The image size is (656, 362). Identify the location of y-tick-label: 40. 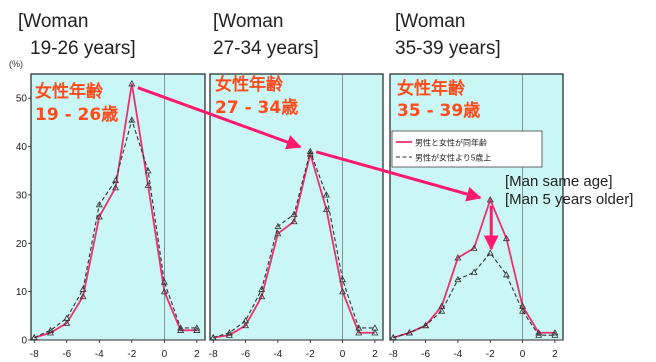
(22, 147).